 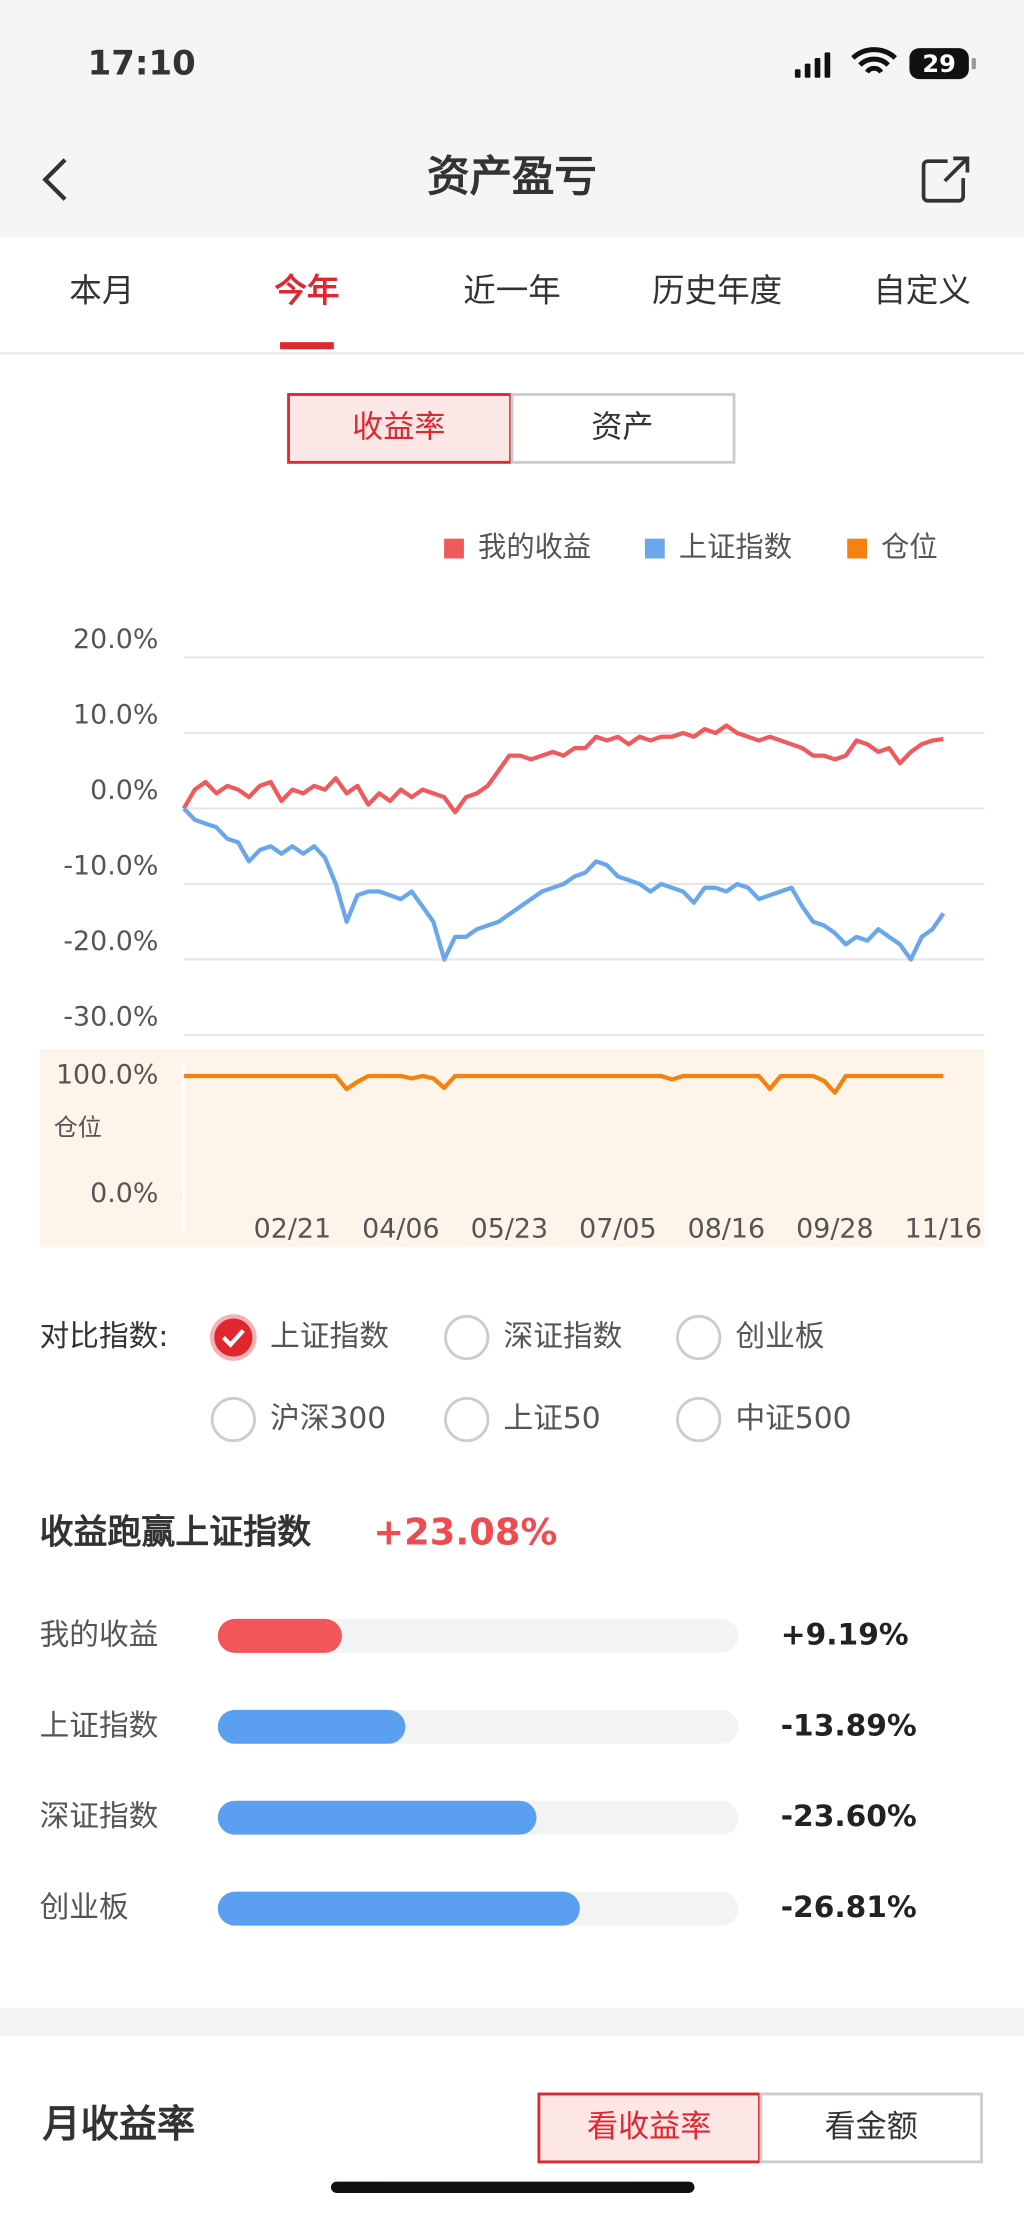 I want to click on radio-label: 沪深300, so click(x=328, y=1418).